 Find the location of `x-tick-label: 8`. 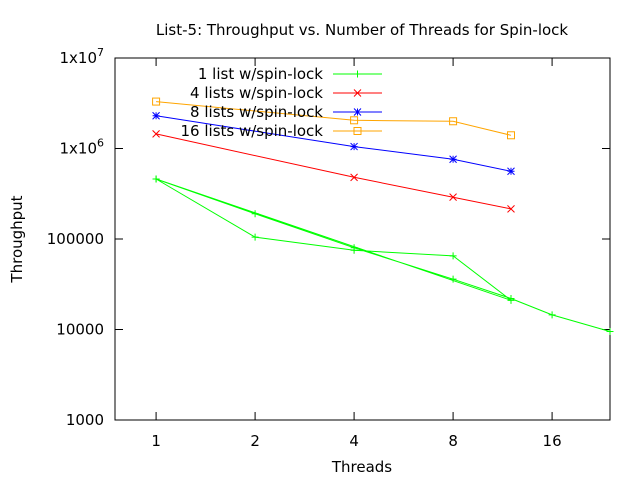

x-tick-label: 8 is located at coordinates (453, 441).